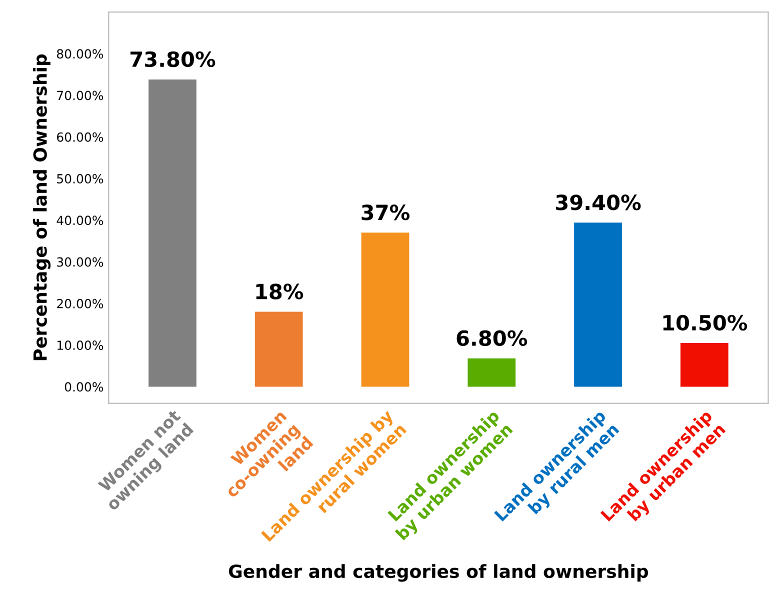 The height and width of the screenshot is (602, 776). I want to click on y-tick-label: 10.00%, so click(80, 345).